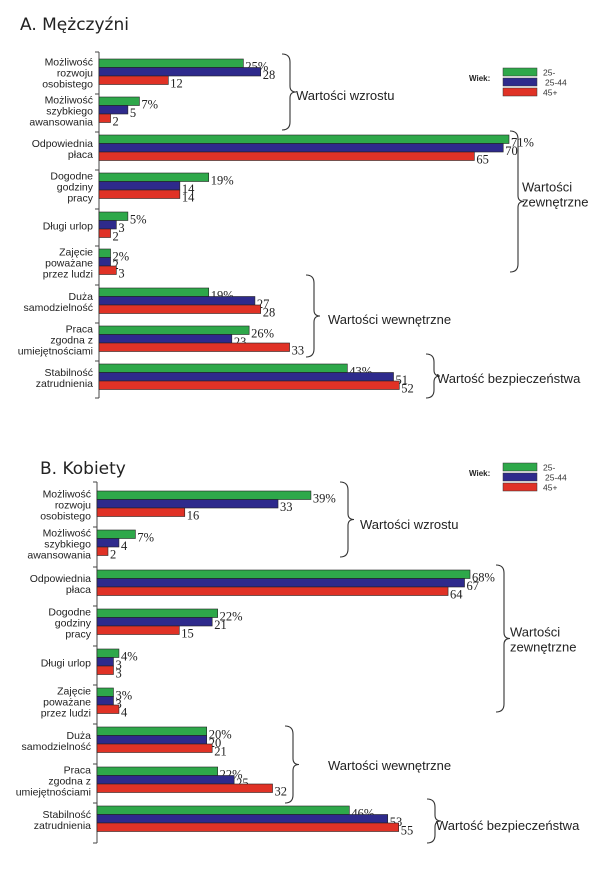 This screenshot has width=600, height=870. Describe the element at coordinates (483, 578) in the screenshot. I see `data-label: 68%` at that location.